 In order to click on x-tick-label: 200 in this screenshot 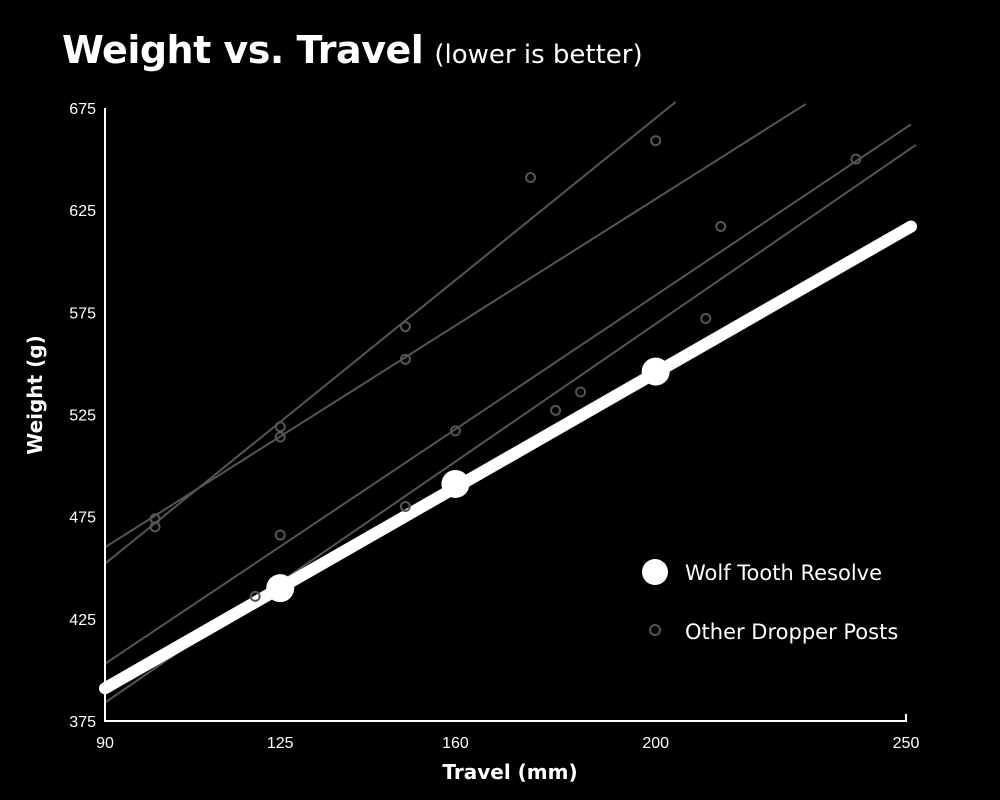, I will do `click(655, 743)`.